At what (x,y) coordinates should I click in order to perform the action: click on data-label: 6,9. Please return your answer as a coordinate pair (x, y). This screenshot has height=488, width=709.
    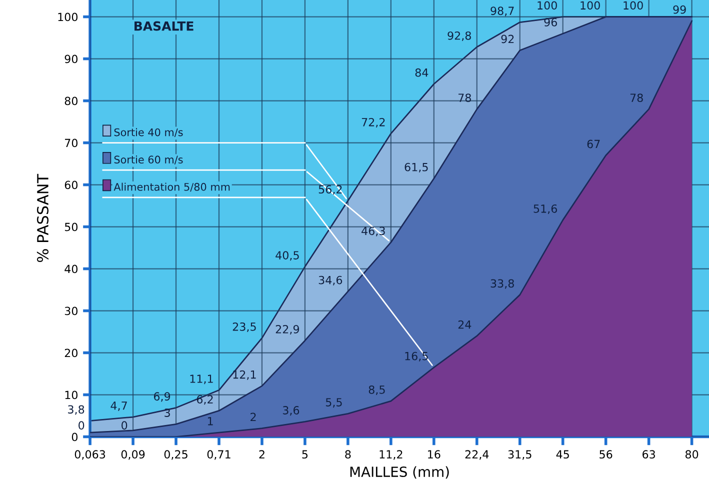
    Looking at the image, I should click on (162, 397).